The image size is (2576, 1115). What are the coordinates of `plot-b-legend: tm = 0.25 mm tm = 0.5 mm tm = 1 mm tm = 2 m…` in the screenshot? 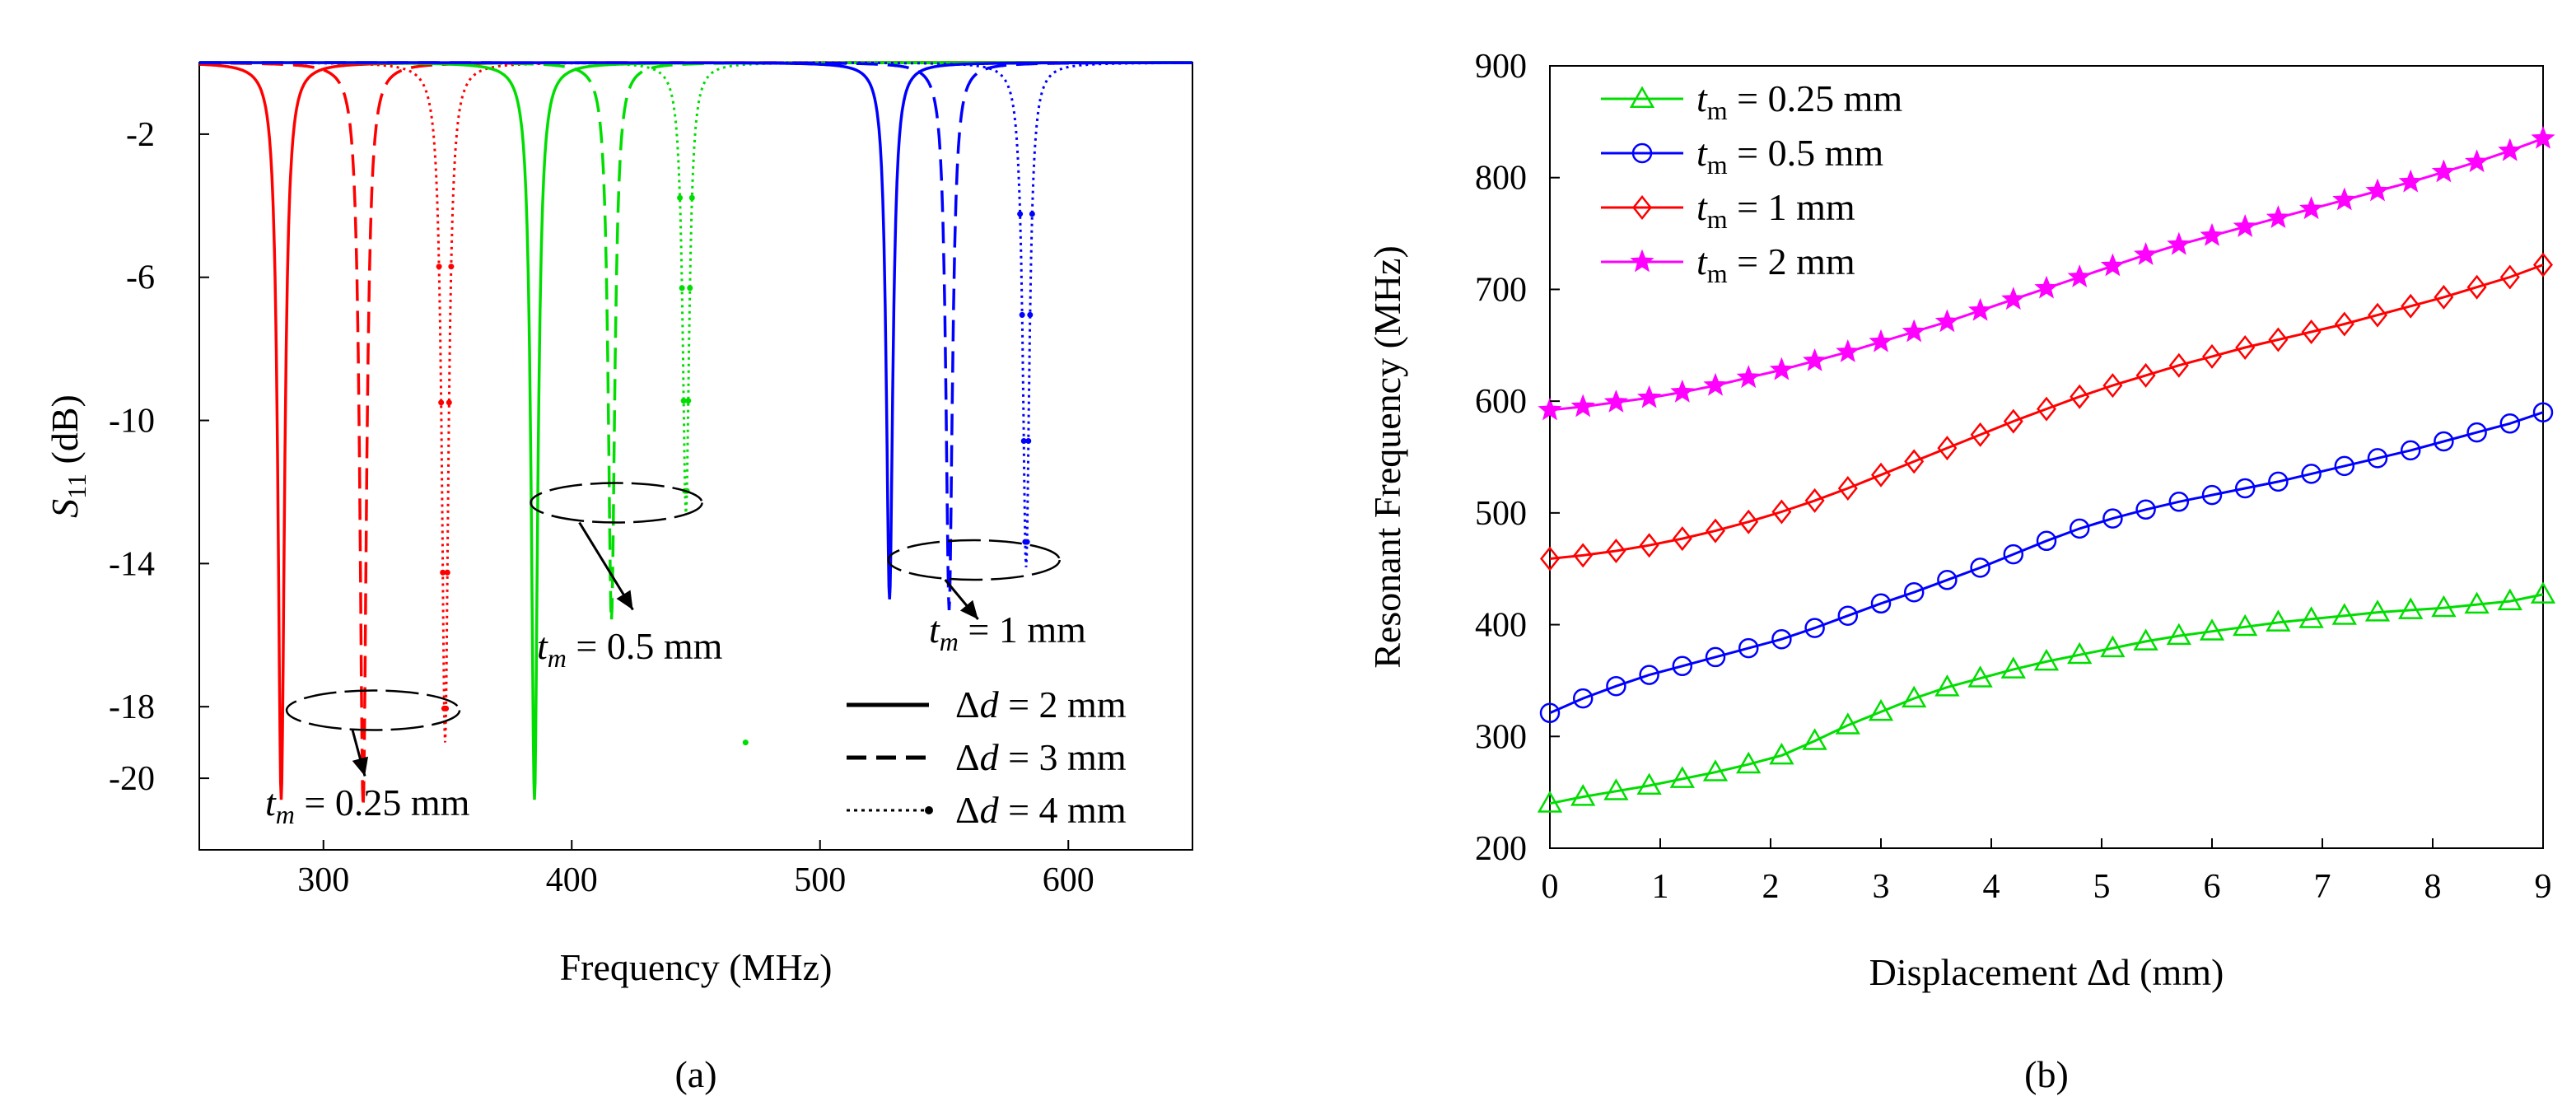 It's located at (1751, 182).